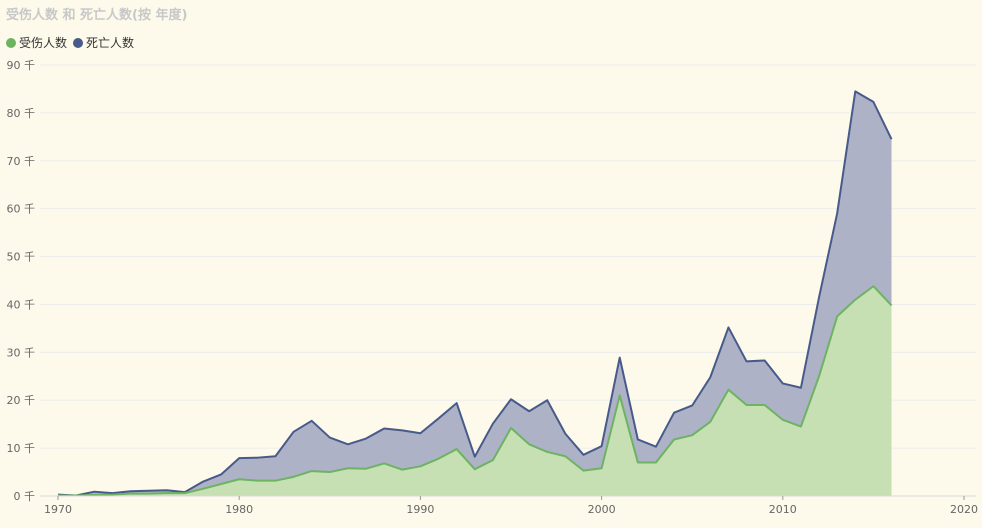  What do you see at coordinates (110, 43) in the screenshot?
I see `legend-label-deaths: 死亡人数` at bounding box center [110, 43].